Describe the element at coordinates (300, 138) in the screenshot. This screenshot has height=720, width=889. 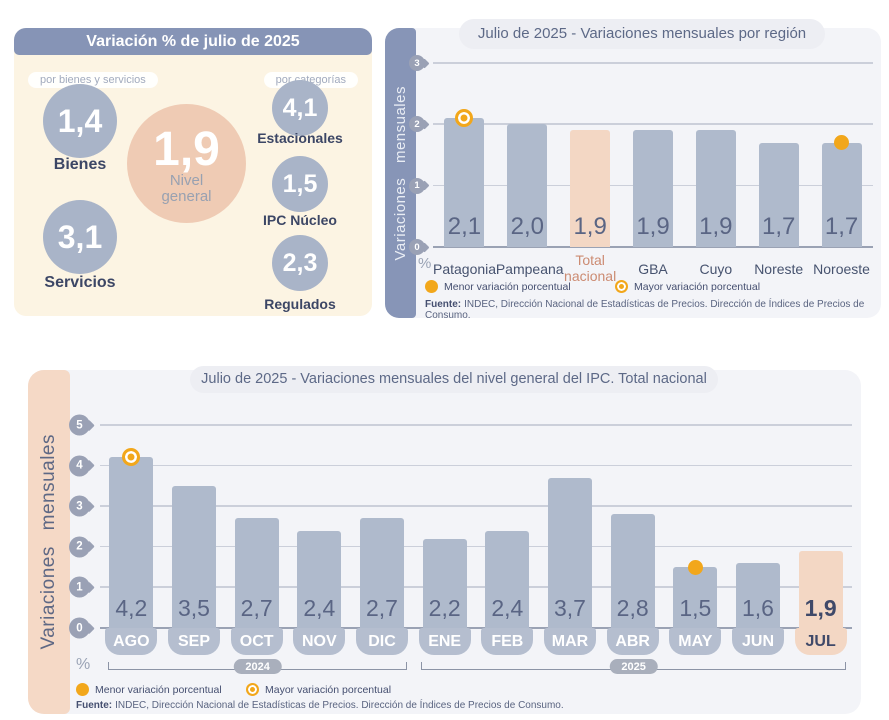
I see `estacionales-label: Estacionales` at that location.